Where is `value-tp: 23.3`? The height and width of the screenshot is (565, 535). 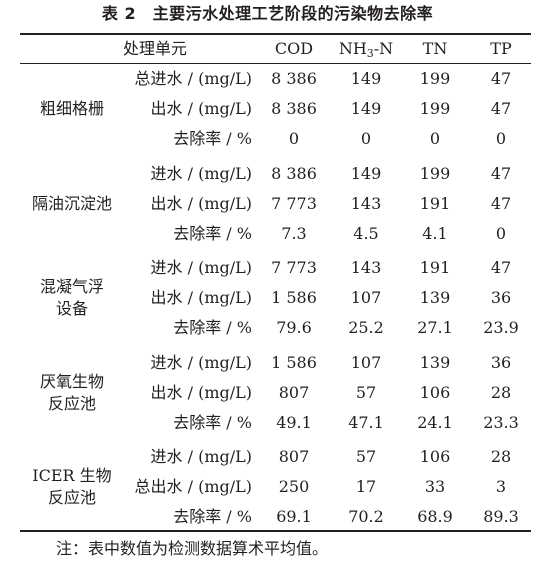
value-tp: 23.3 is located at coordinates (501, 422).